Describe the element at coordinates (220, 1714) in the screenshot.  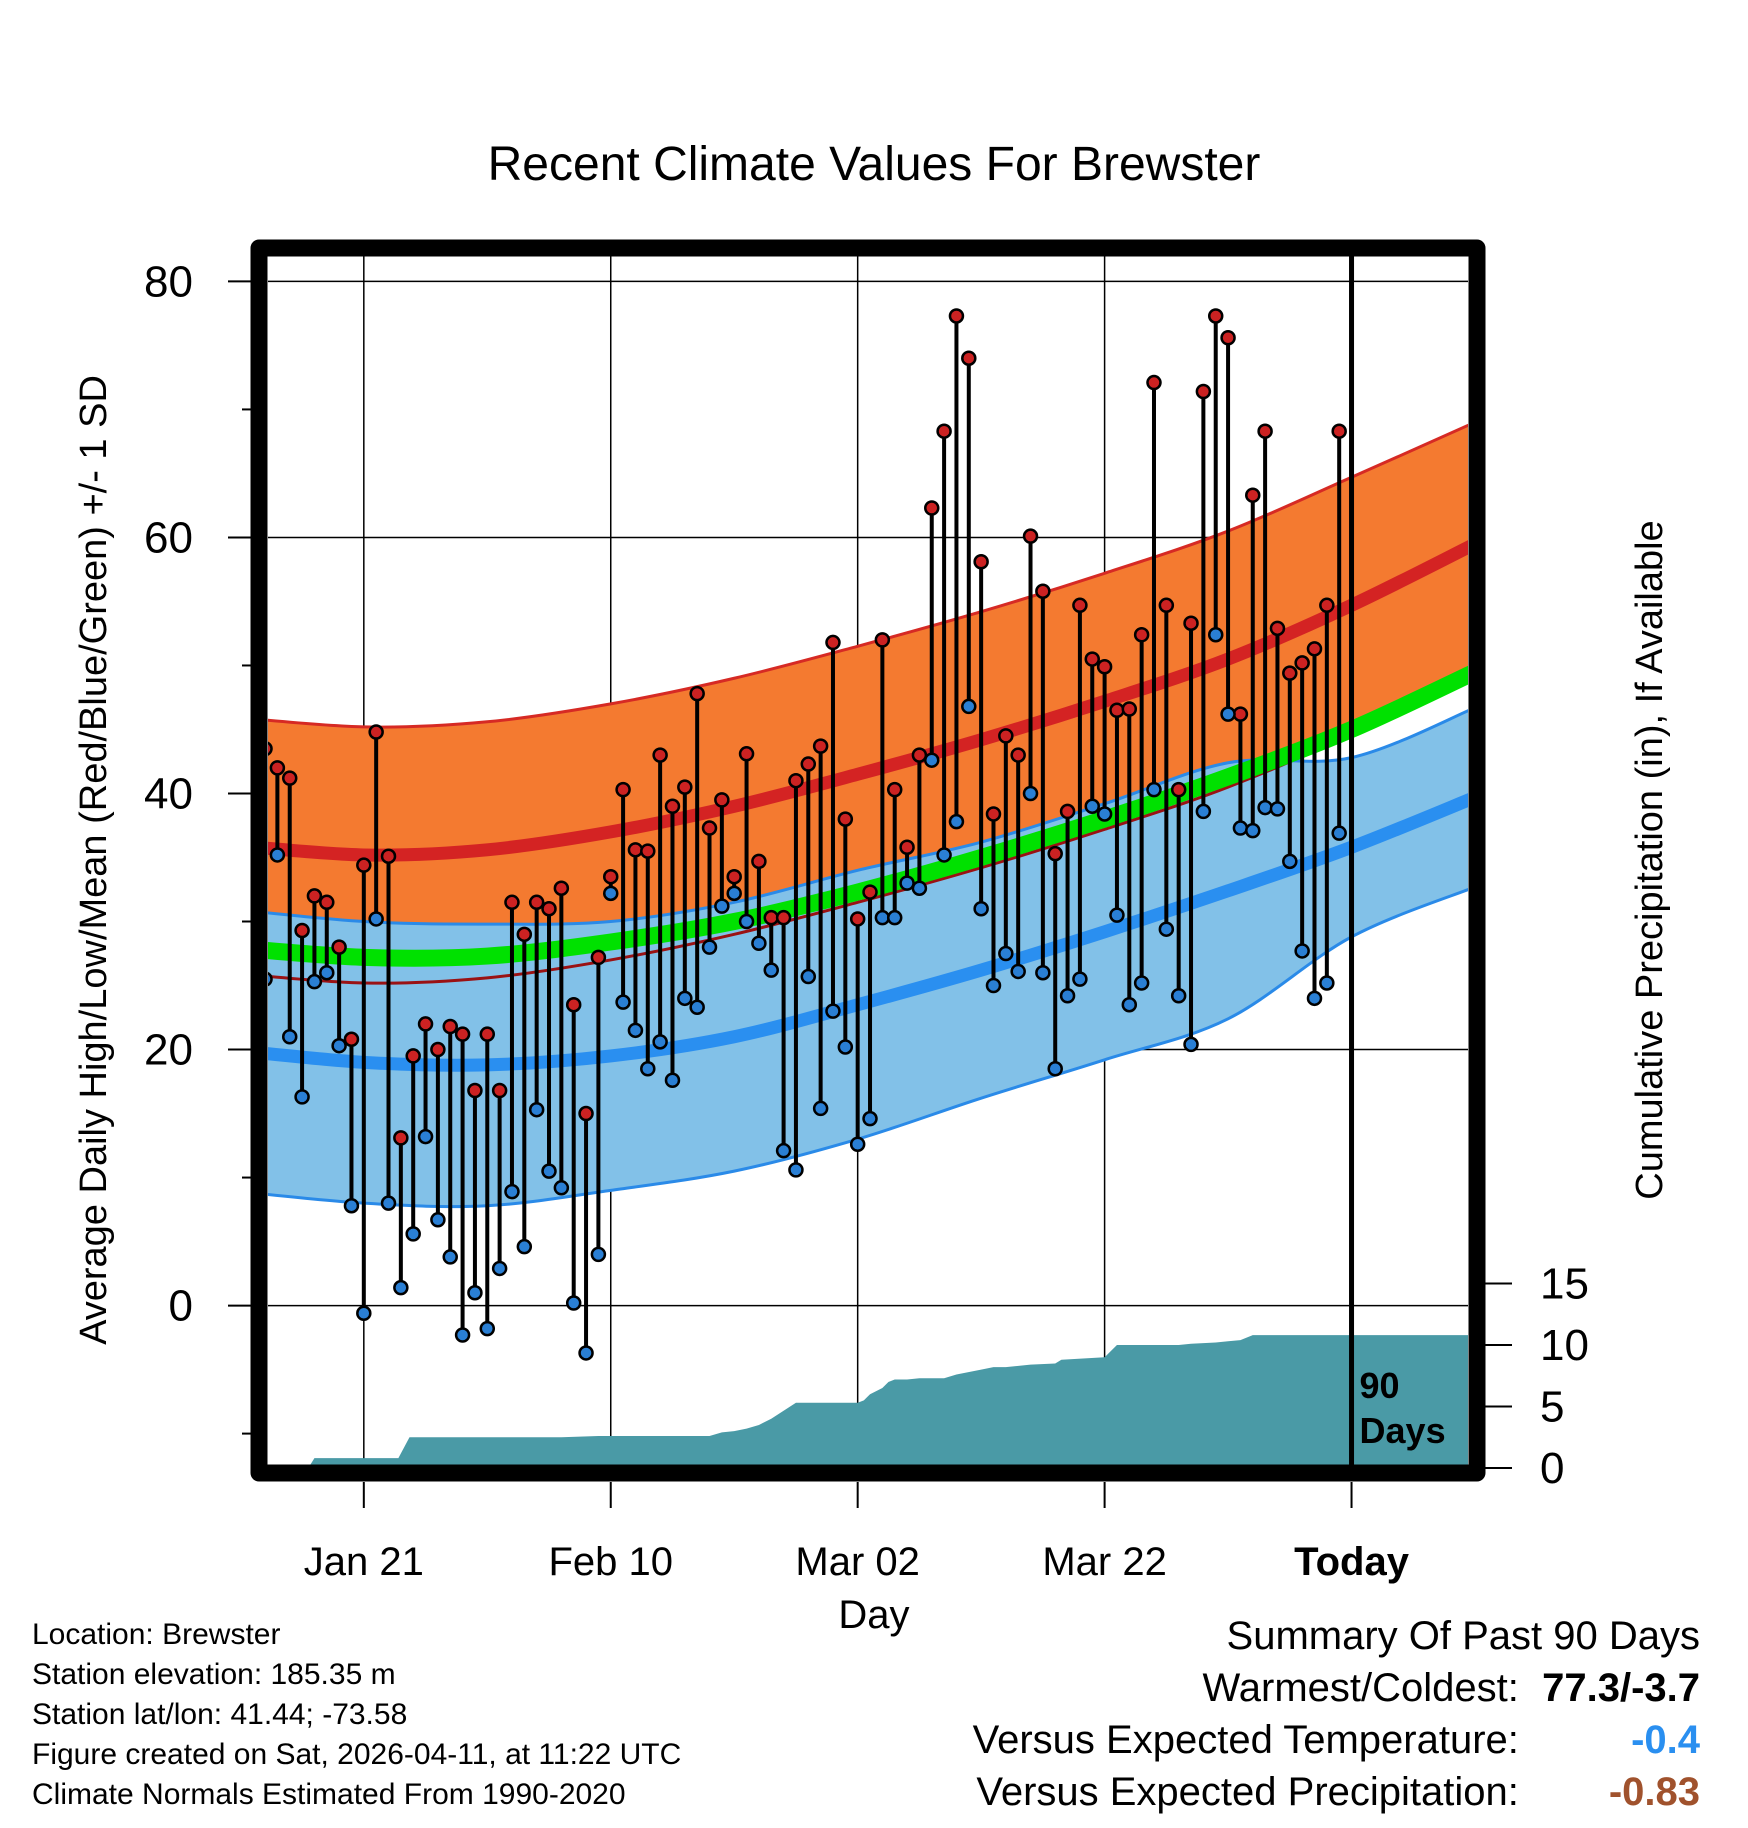
I see `latlon-text: Station lat/lon: 41.44; -73.58` at that location.